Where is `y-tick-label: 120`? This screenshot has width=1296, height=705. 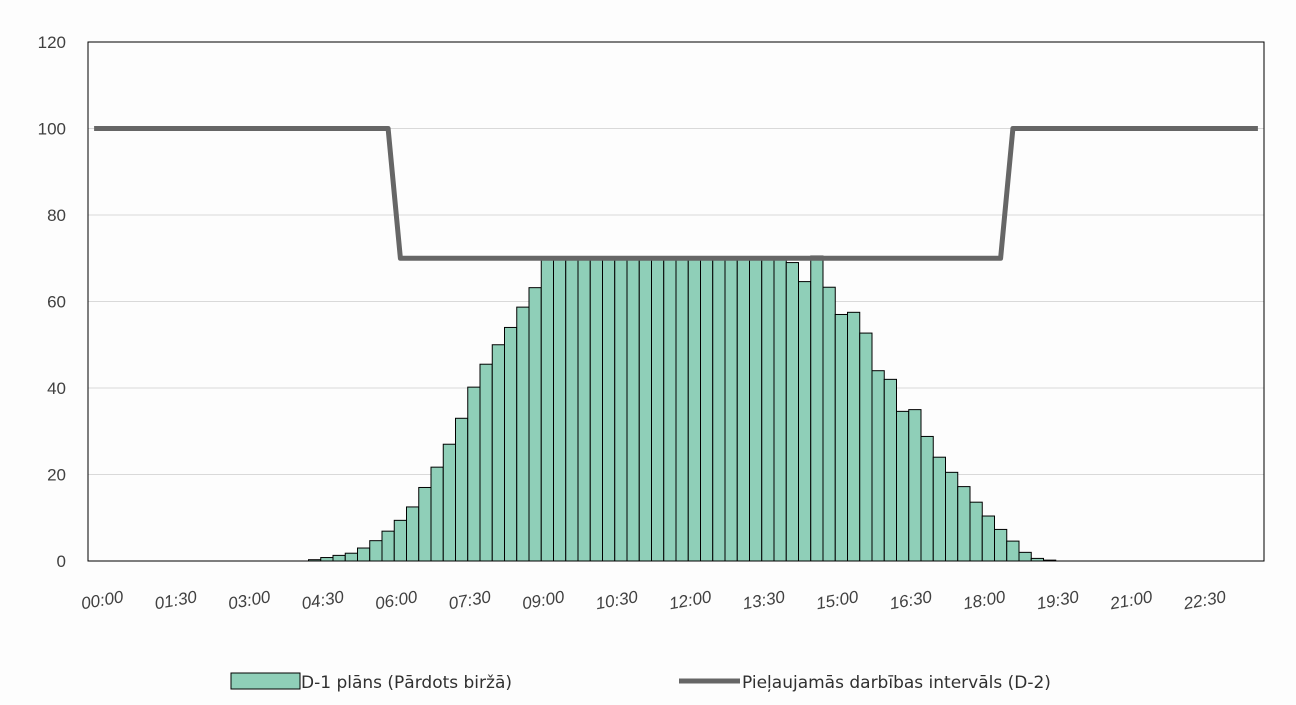 y-tick-label: 120 is located at coordinates (52, 42).